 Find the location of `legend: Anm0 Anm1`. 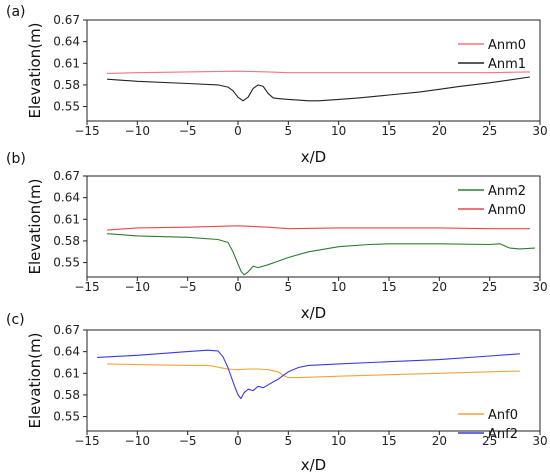

legend: Anm0 Anm1 is located at coordinates (492, 55).